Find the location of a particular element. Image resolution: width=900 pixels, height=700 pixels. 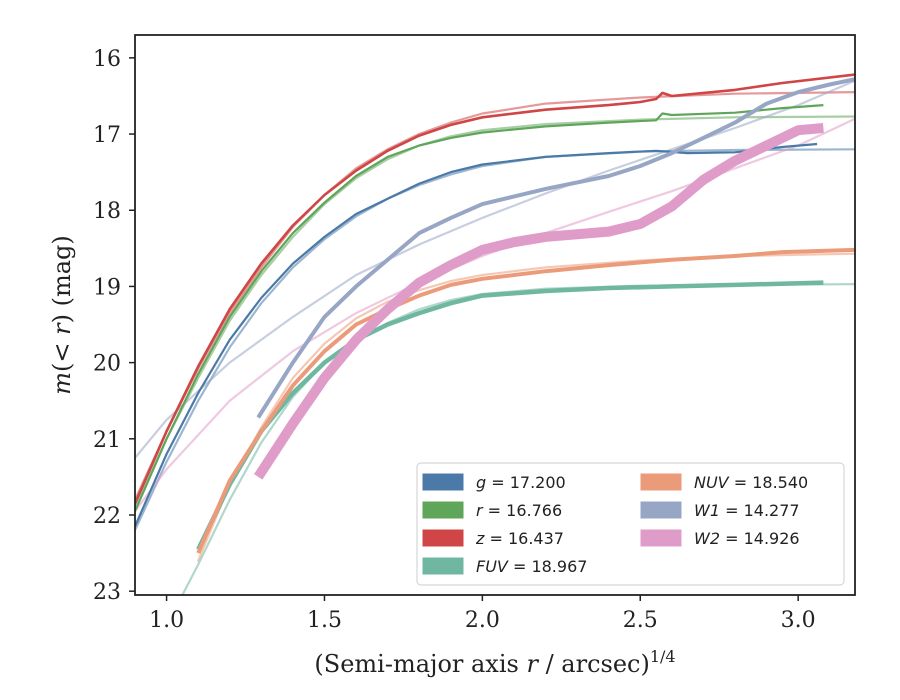

y-tick-label: 21 is located at coordinates (107, 440).